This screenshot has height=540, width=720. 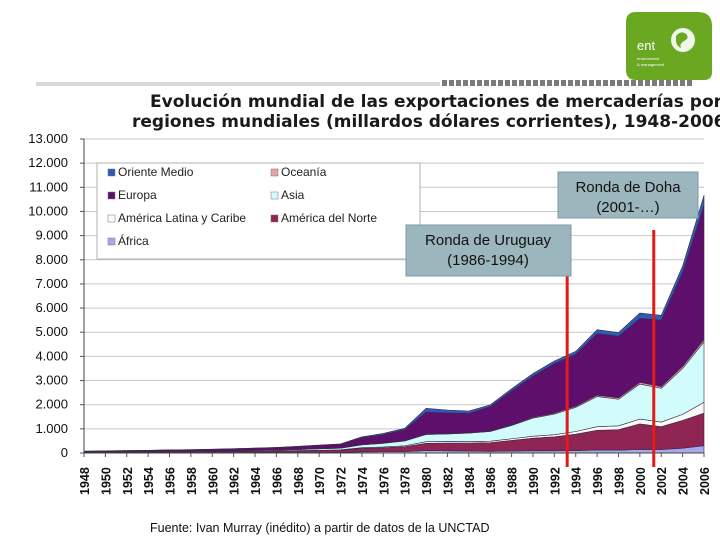 What do you see at coordinates (384, 481) in the screenshot?
I see `x-tick-label: 1976` at bounding box center [384, 481].